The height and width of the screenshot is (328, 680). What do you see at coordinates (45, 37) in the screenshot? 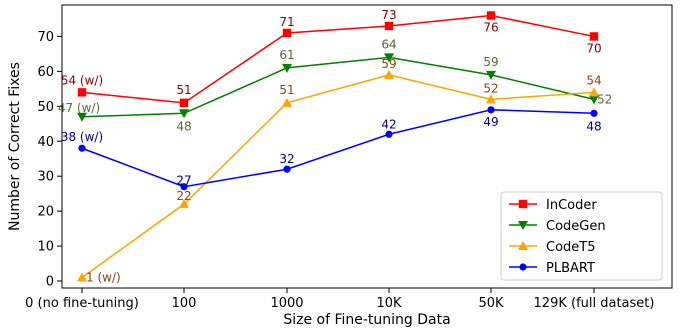
I see `y-tick-label: 70` at bounding box center [45, 37].